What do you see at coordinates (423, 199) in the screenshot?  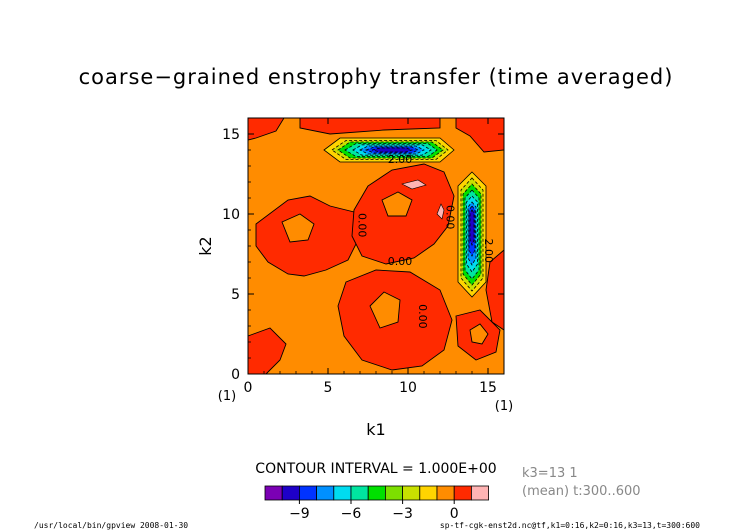 I see `pink-spots` at bounding box center [423, 199].